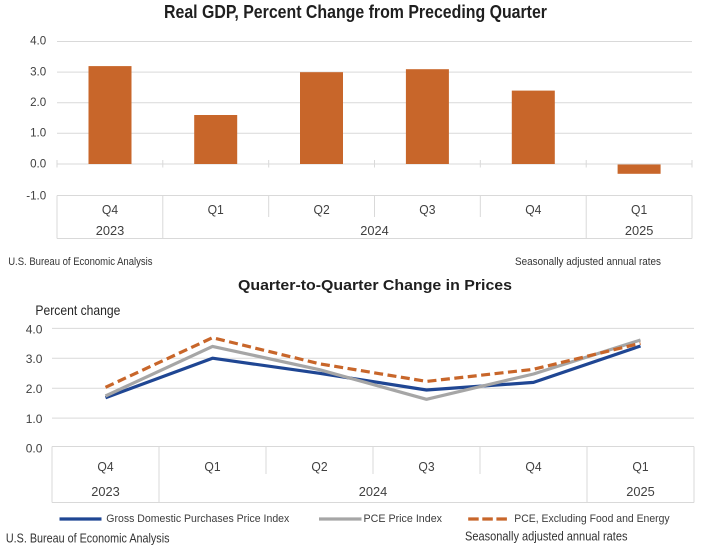  I want to click on svg-text: Percent change, so click(77, 310).